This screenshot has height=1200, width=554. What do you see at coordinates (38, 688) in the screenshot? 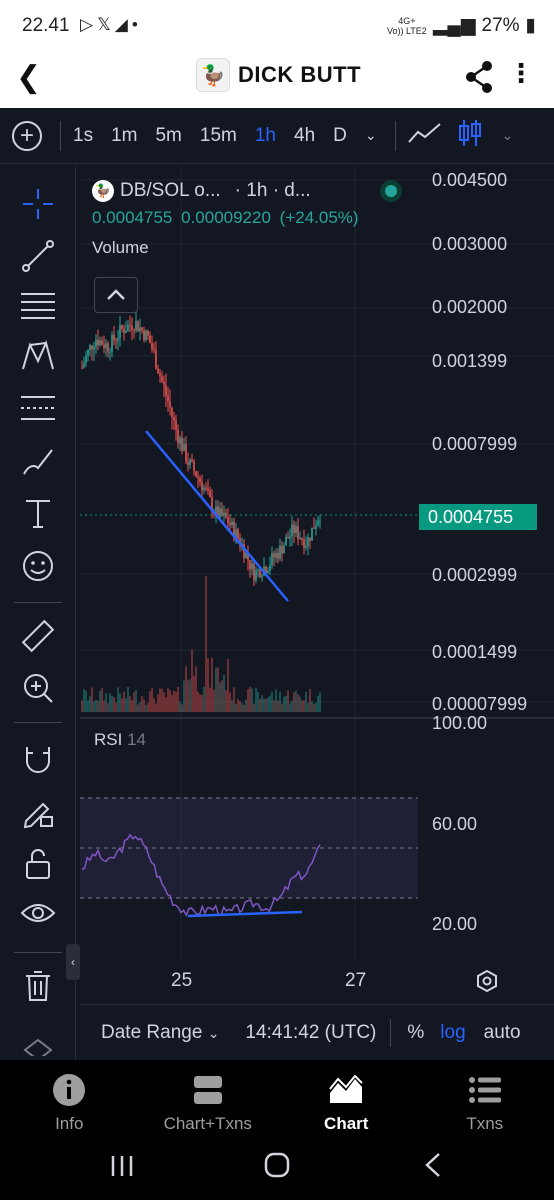
I see `zoom-in-icon` at bounding box center [38, 688].